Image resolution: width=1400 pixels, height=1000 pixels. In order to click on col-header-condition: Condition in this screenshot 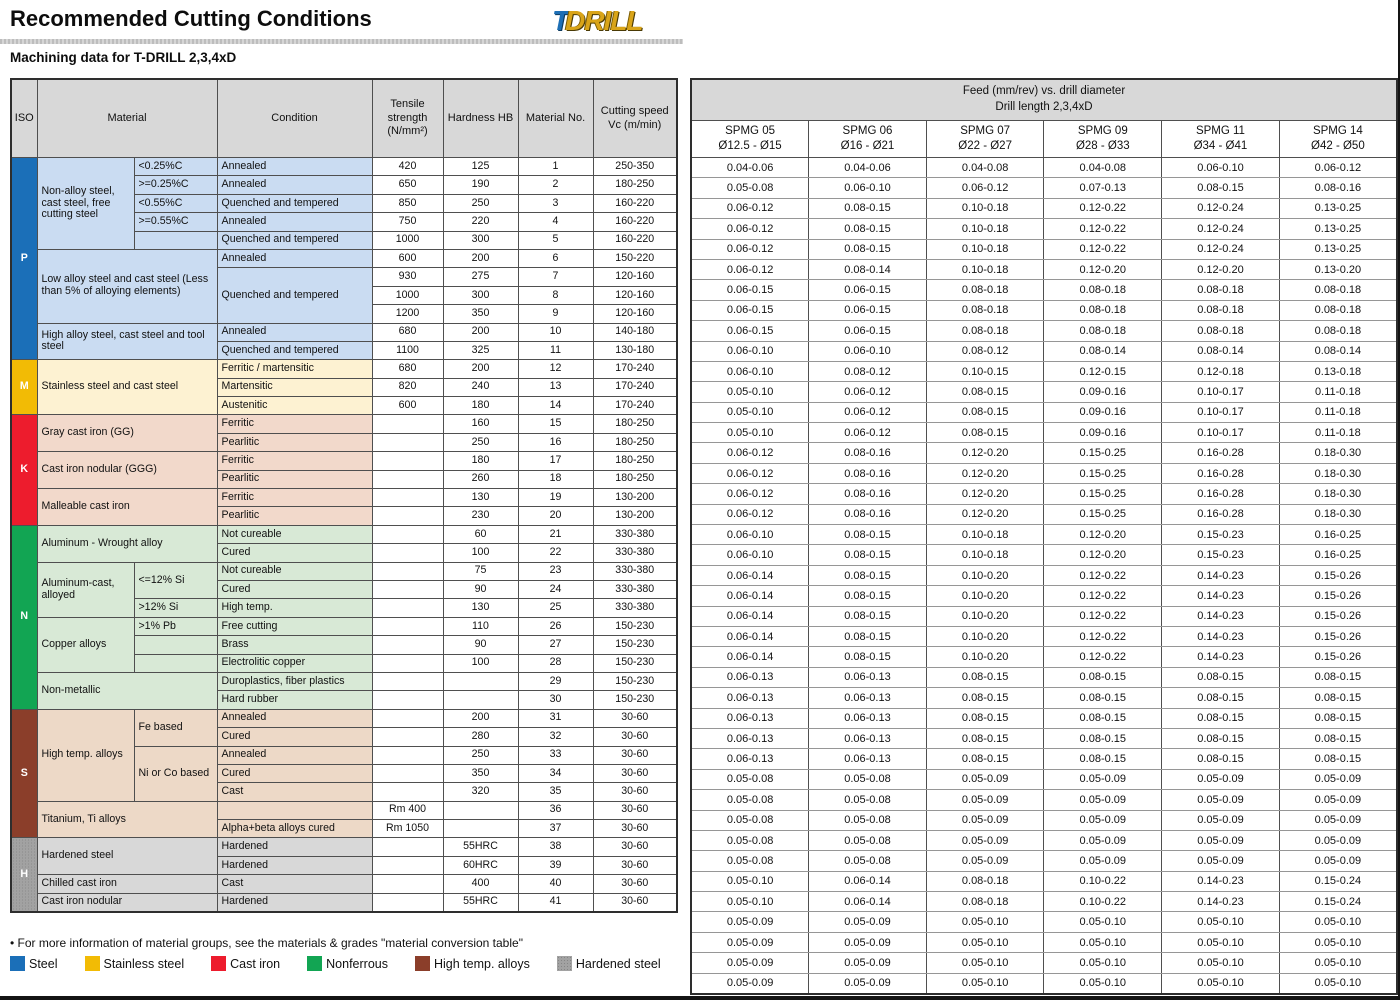, I will do `click(294, 118)`.